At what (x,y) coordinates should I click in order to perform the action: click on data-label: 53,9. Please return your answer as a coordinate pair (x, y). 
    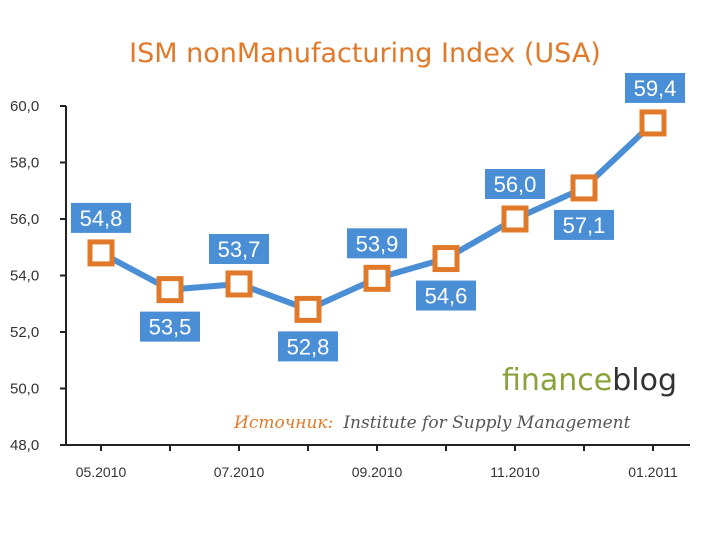
    Looking at the image, I should click on (377, 243).